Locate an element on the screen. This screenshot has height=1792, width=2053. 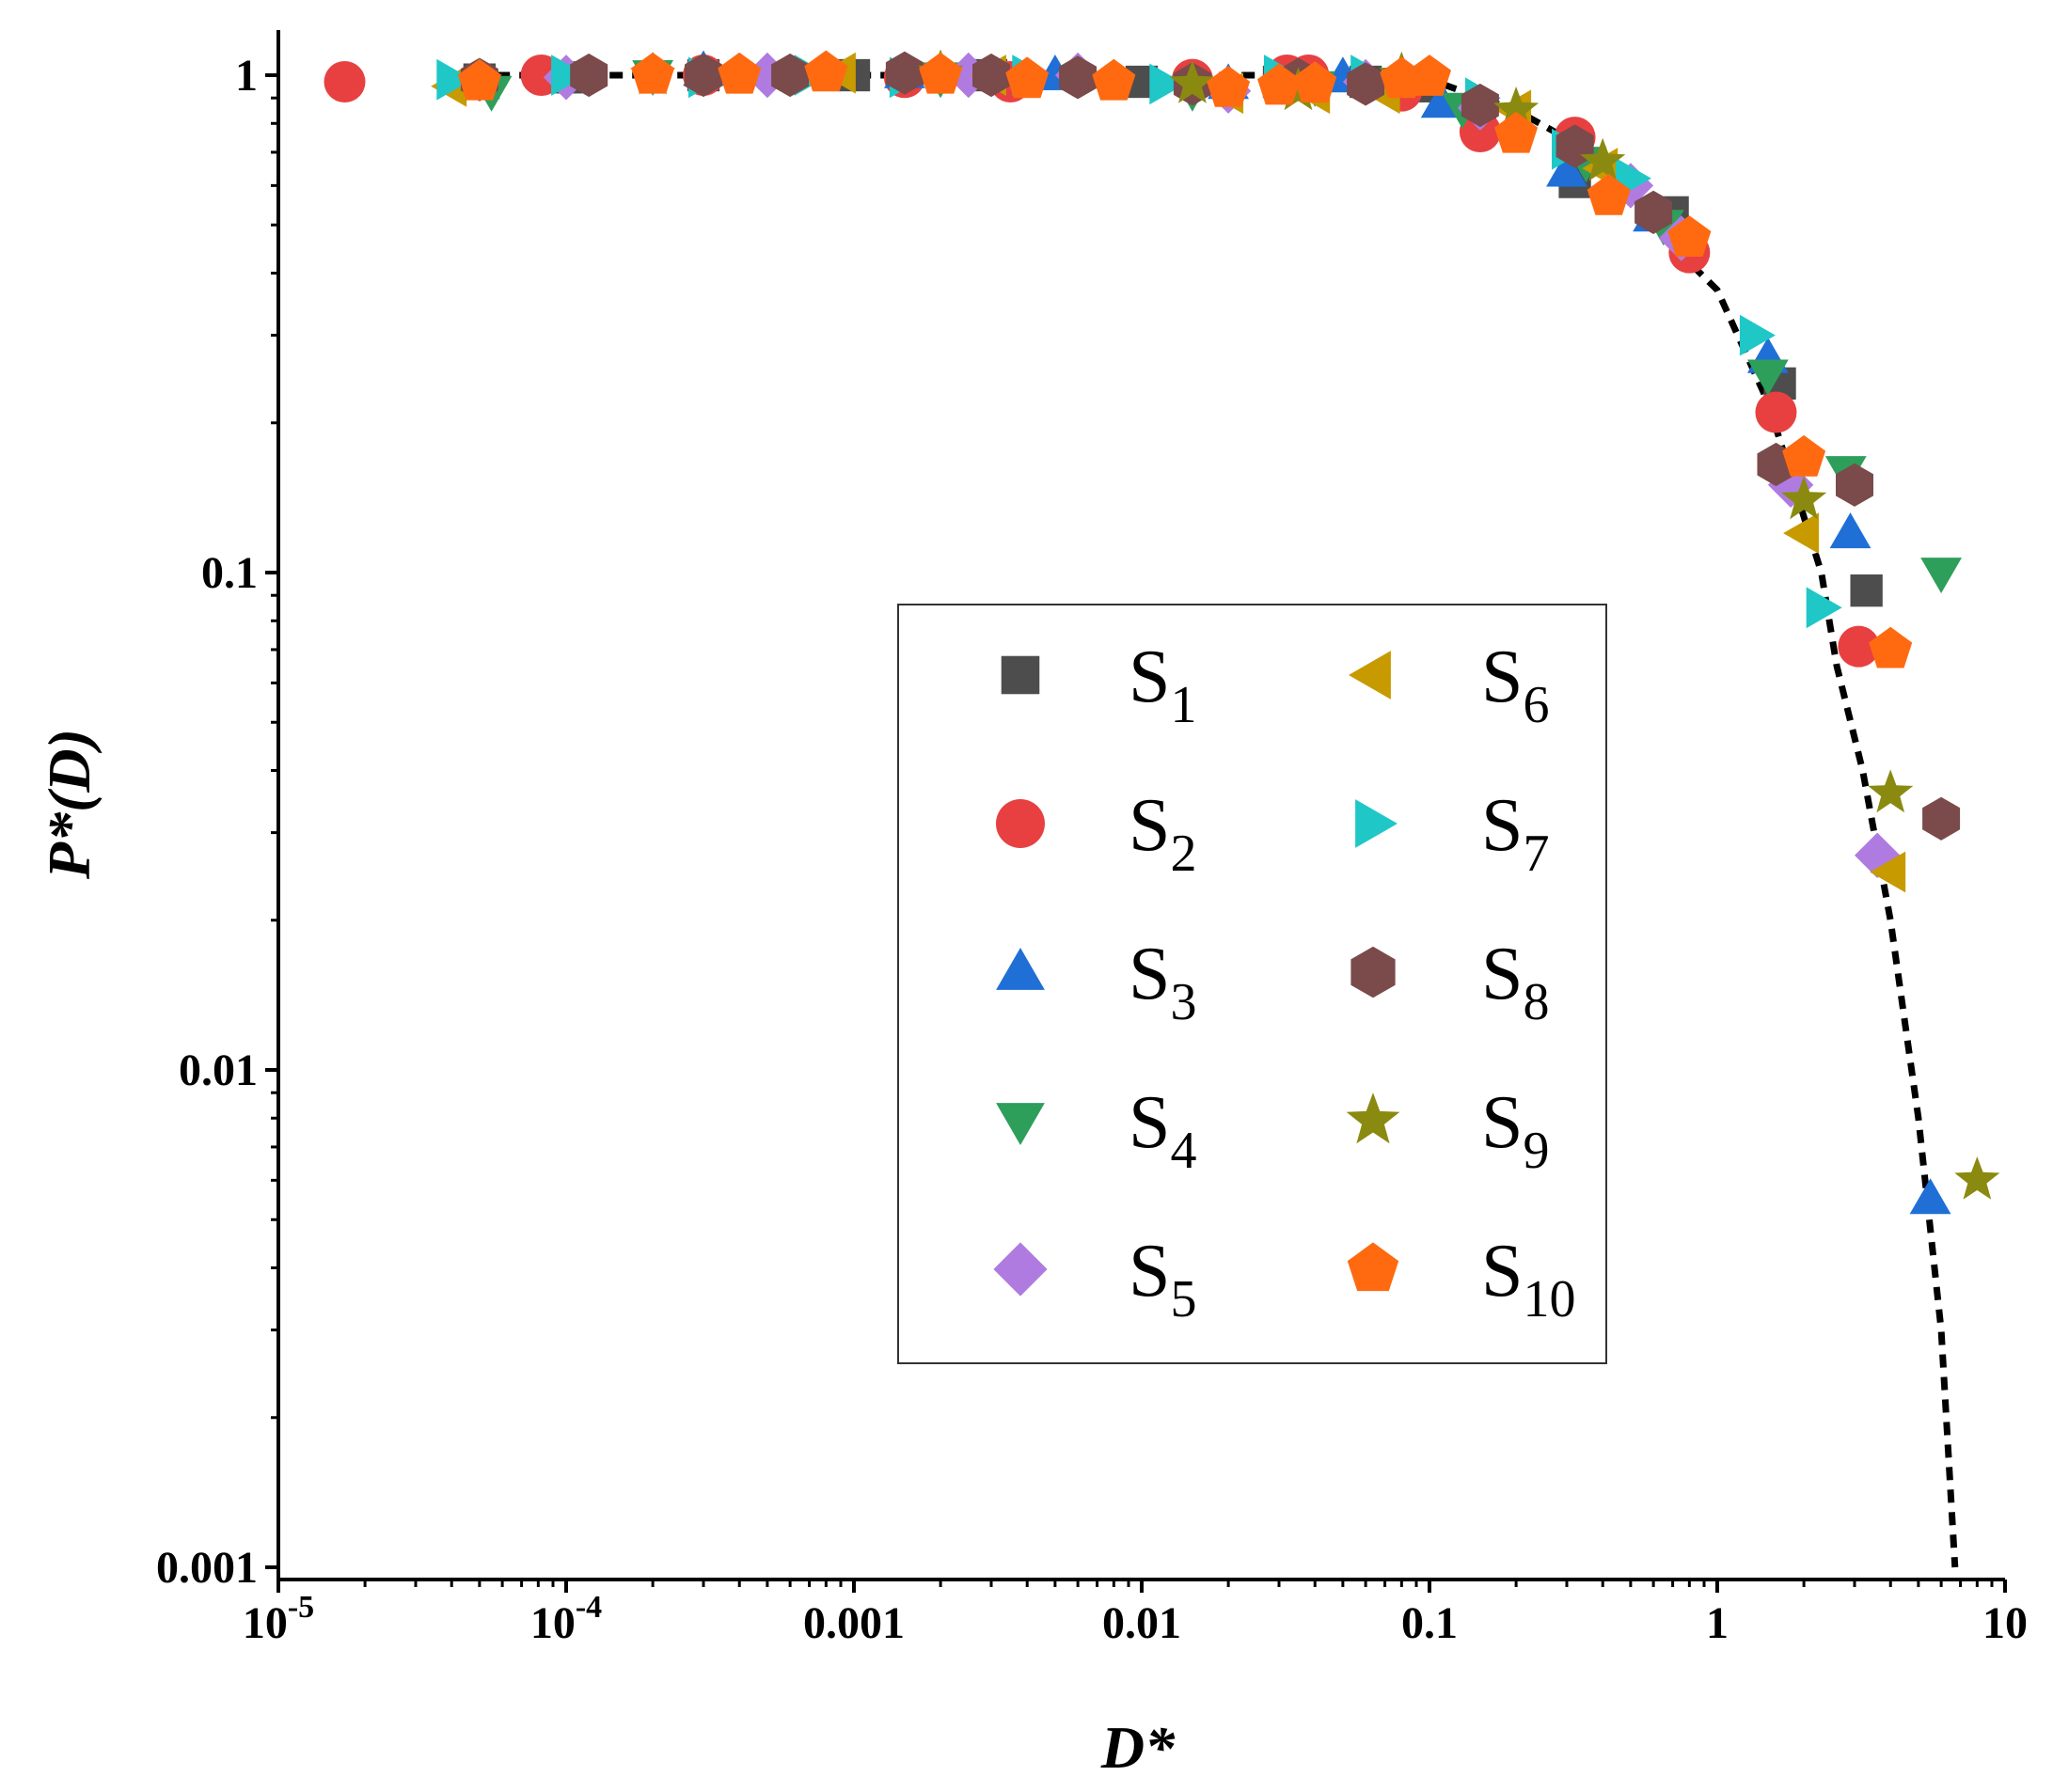
x-tick-label: 10⁻⁵ is located at coordinates (279, 1619).